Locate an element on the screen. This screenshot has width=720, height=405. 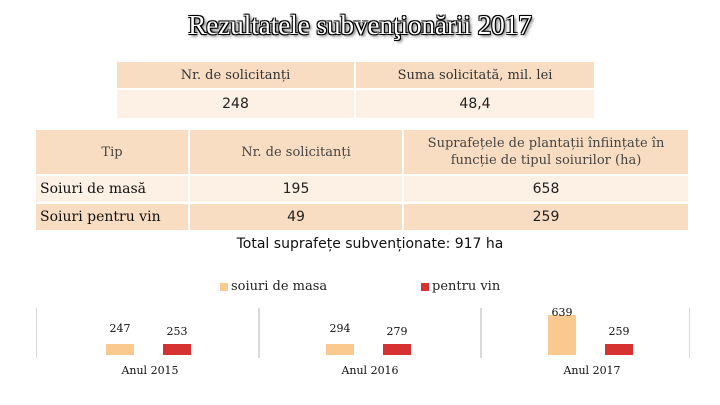
legend-masa: soiuri de masa is located at coordinates (273, 286).